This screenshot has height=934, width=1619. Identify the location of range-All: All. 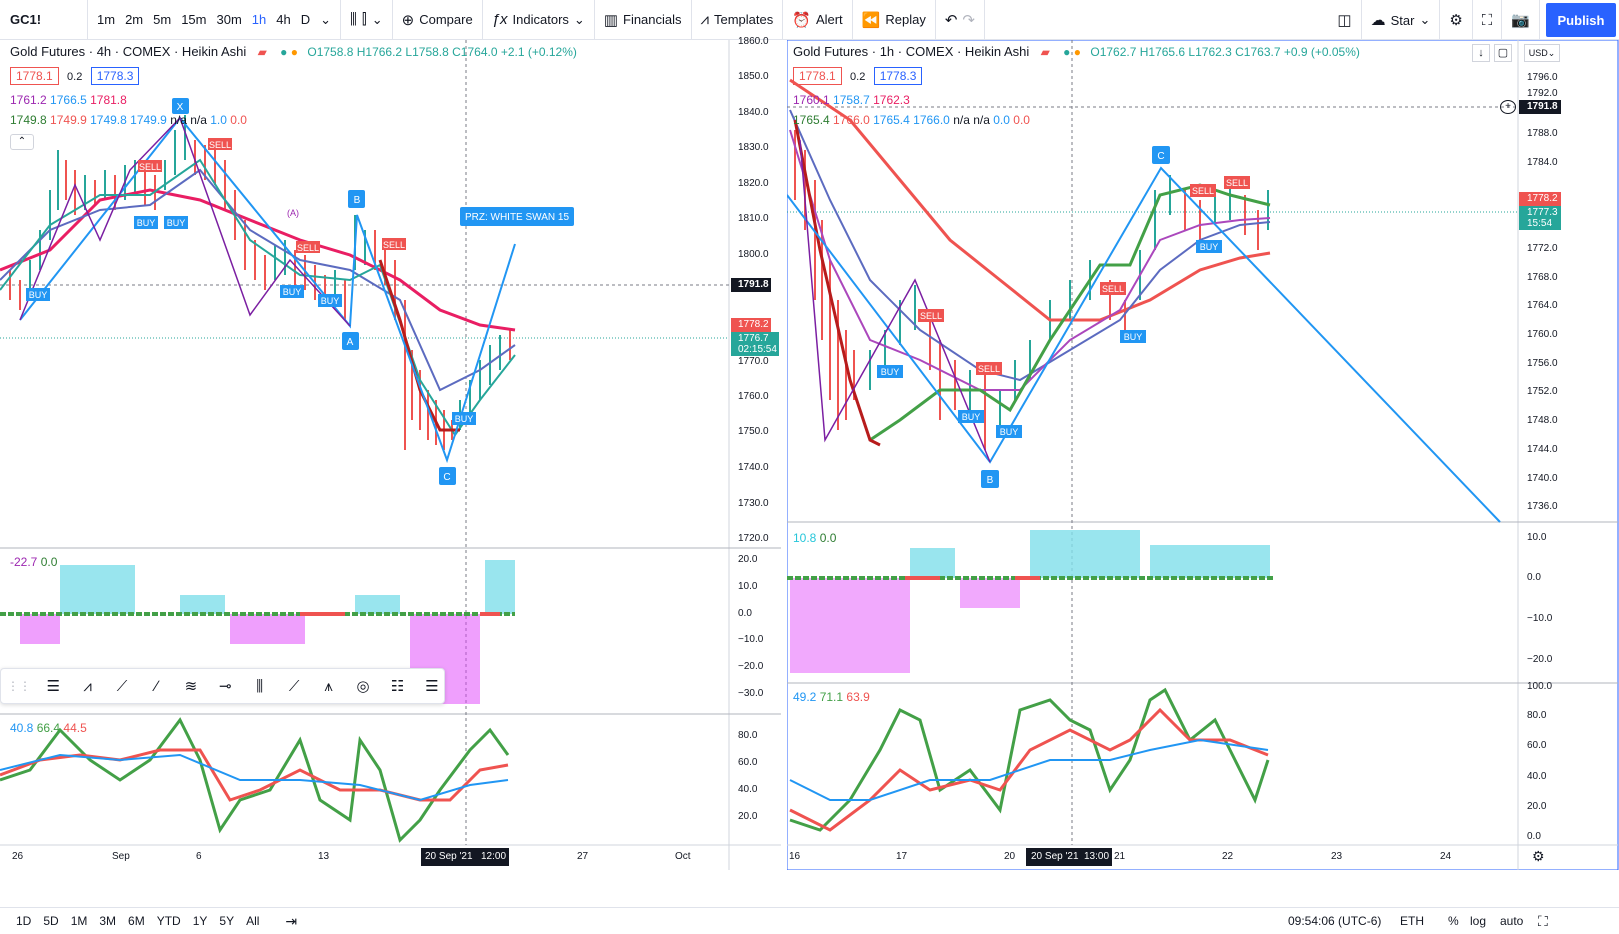
(253, 921).